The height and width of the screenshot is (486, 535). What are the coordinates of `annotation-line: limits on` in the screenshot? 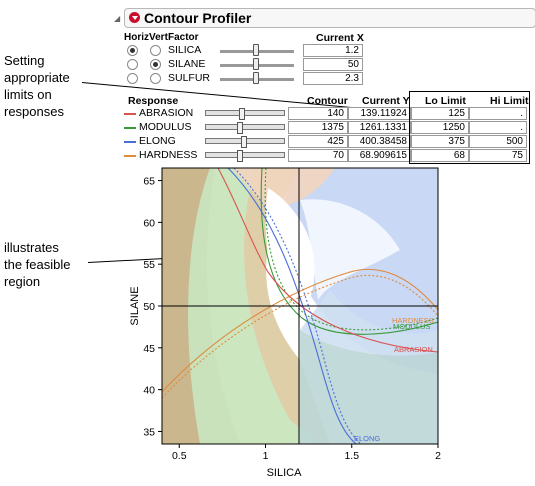 It's located at (28, 94).